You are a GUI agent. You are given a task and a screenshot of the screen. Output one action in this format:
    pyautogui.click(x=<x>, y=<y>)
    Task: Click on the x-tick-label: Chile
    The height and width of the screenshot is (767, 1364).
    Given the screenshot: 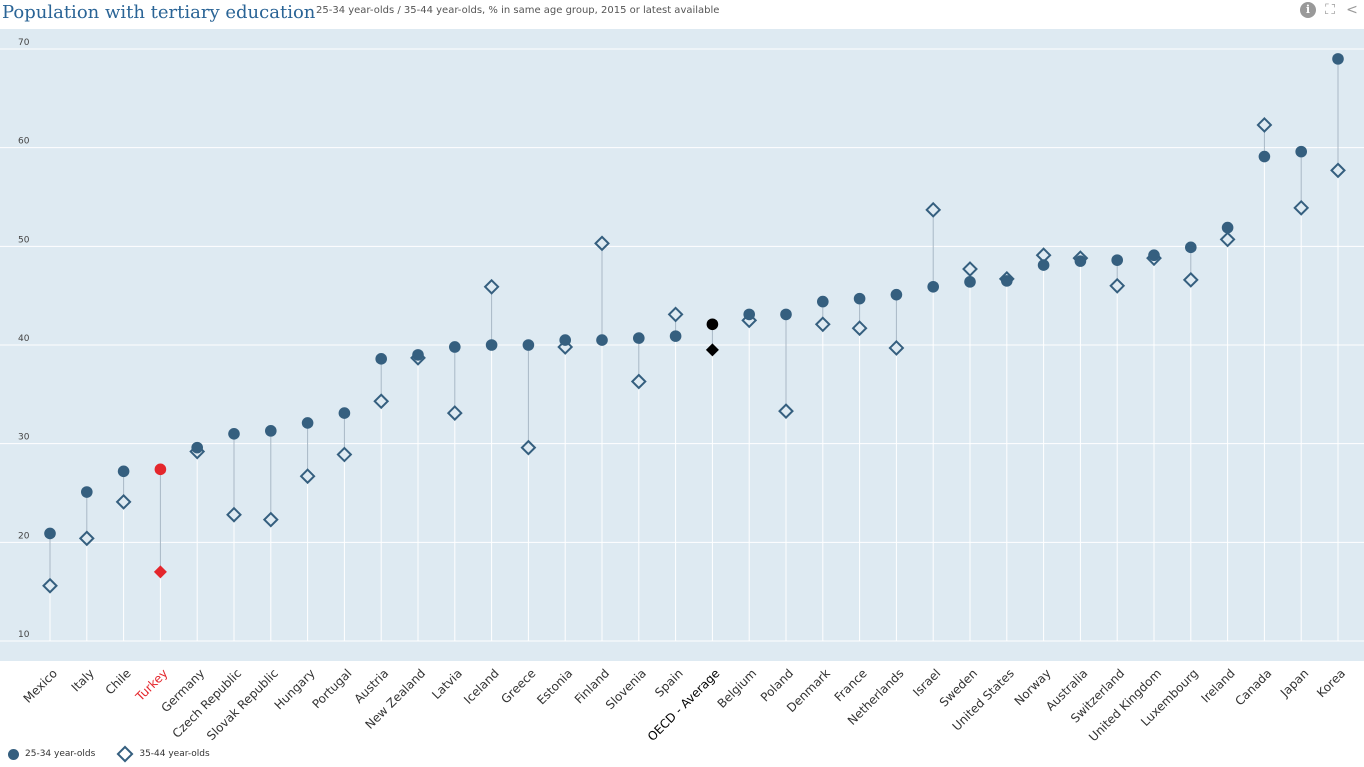 What is the action you would take?
    pyautogui.click(x=118, y=681)
    